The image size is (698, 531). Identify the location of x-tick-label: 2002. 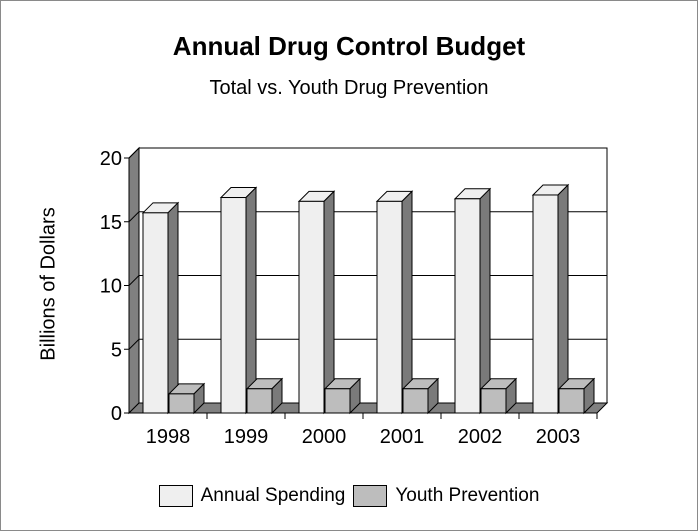
(480, 437).